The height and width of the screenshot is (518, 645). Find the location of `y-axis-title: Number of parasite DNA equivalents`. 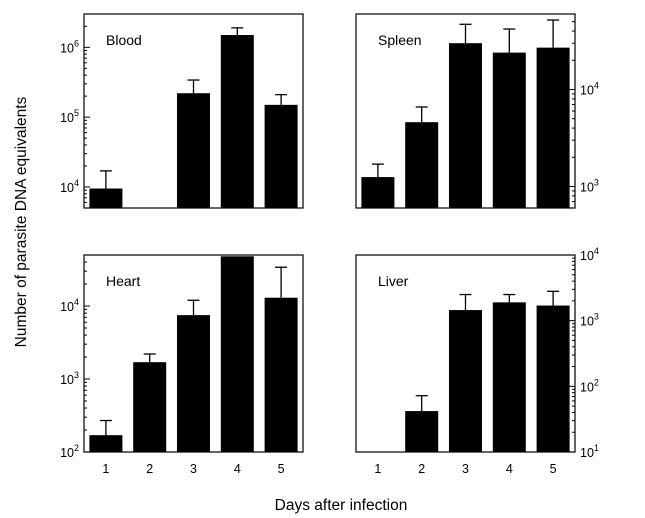

y-axis-title: Number of parasite DNA equivalents is located at coordinates (21, 221).